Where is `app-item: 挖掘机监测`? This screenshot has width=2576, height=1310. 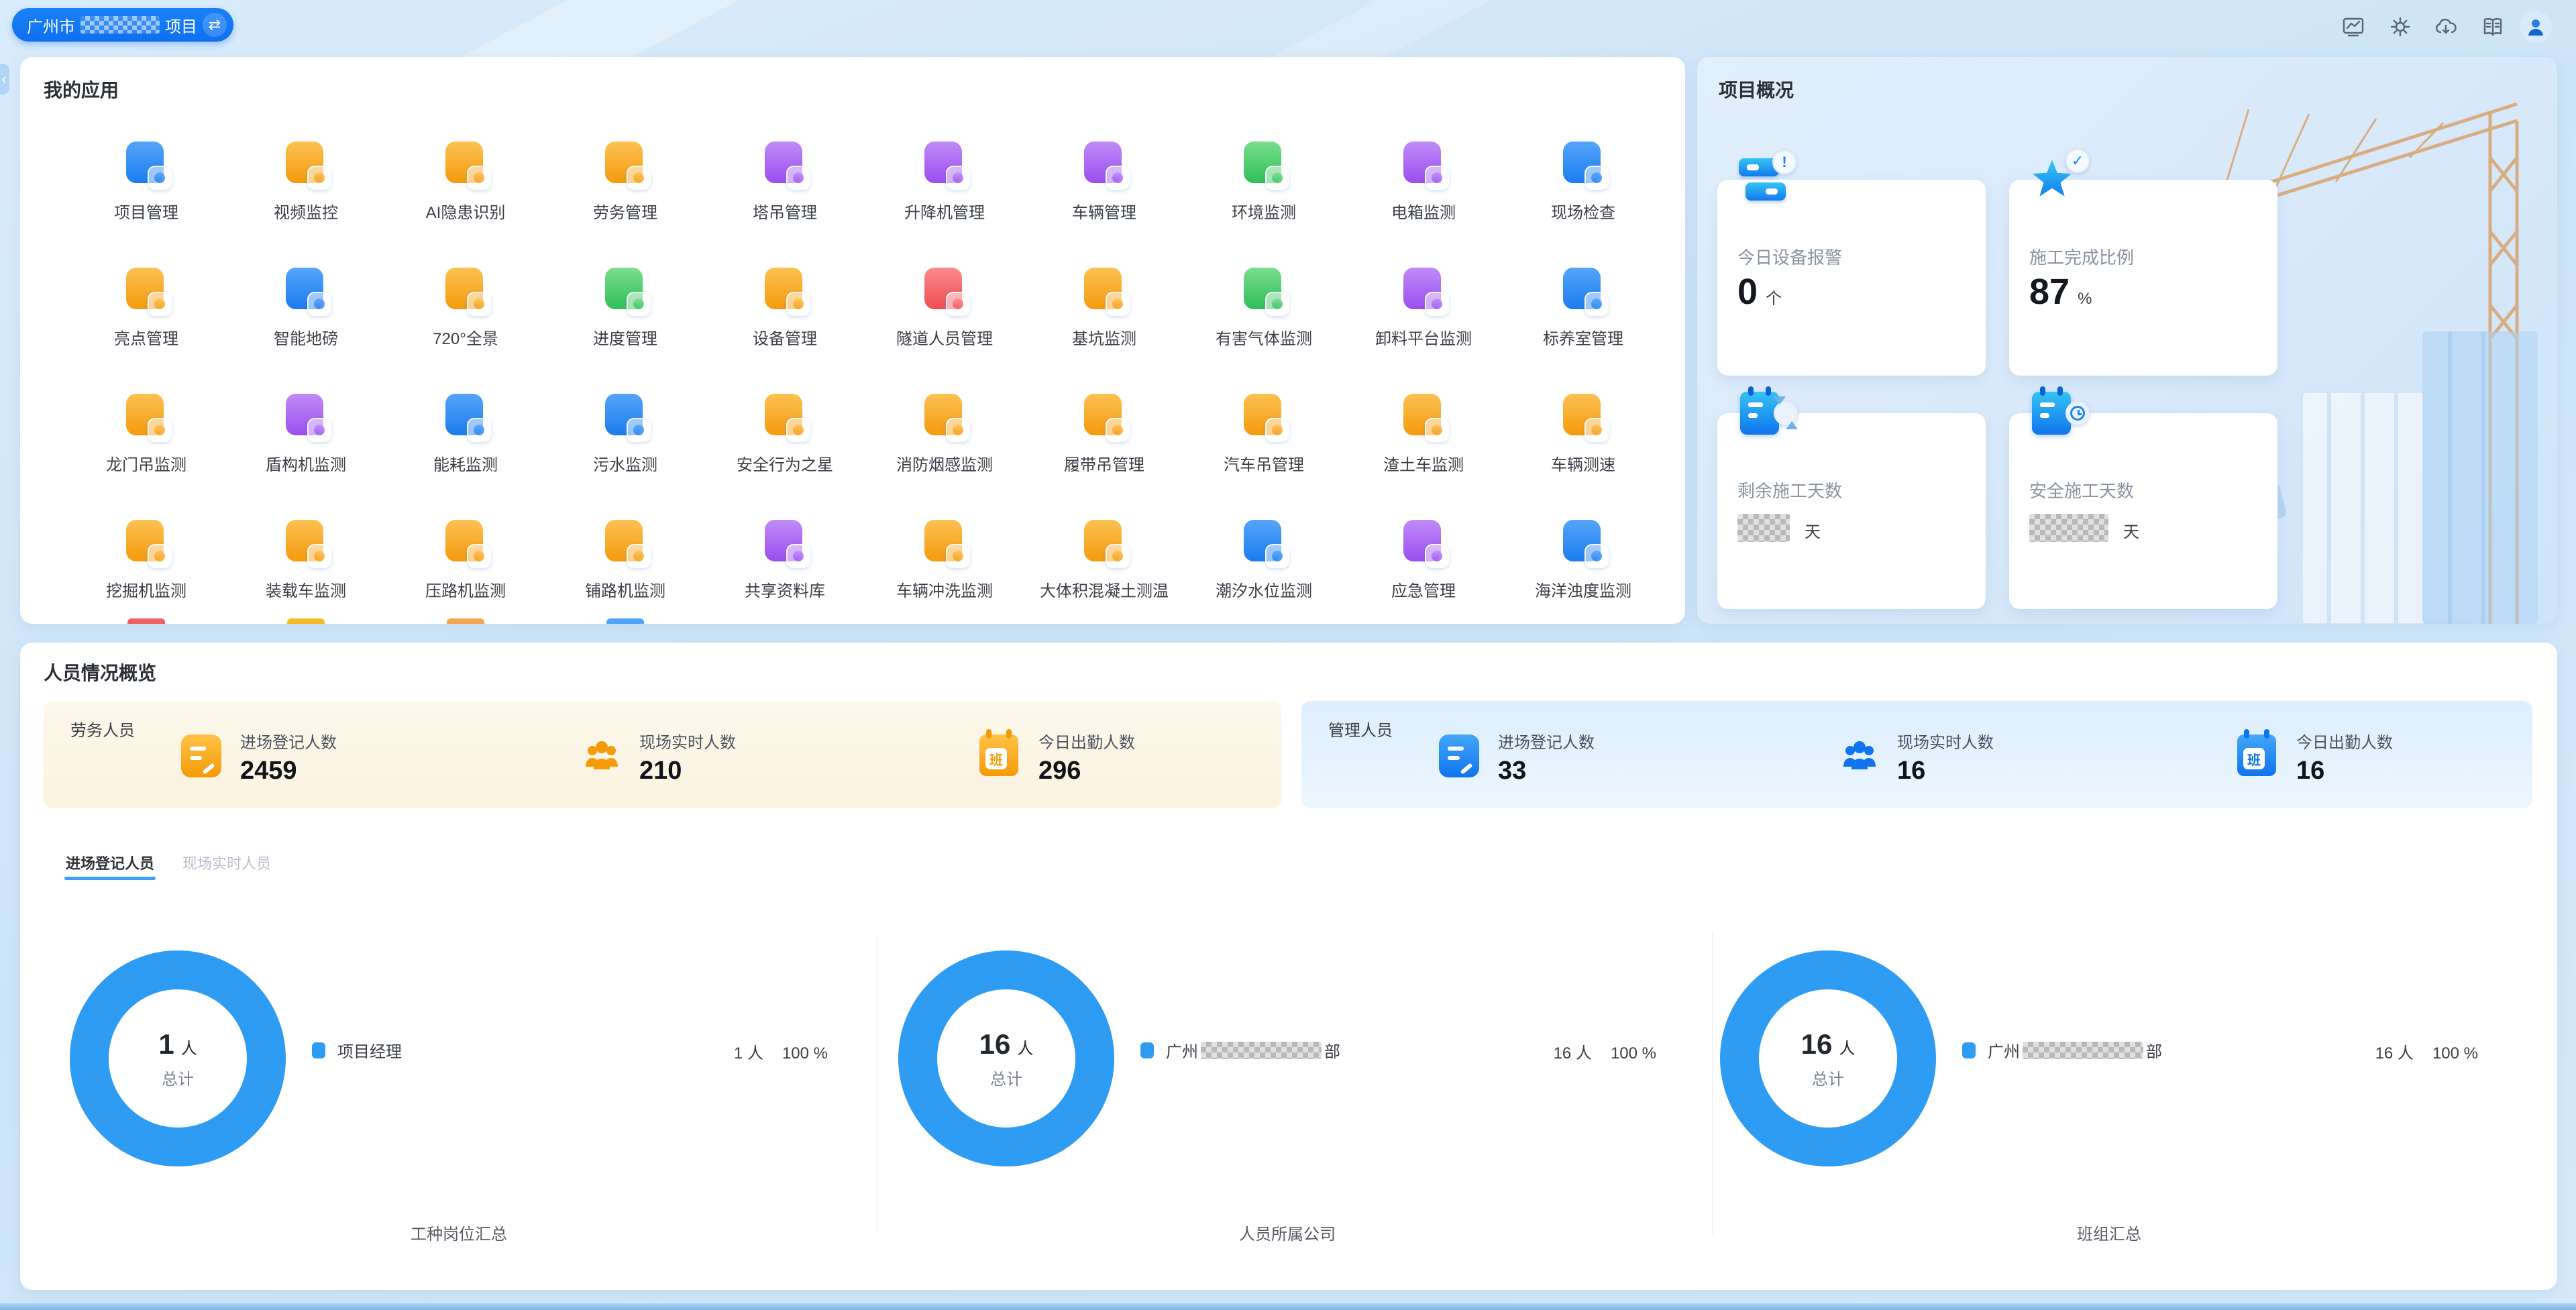
app-item: 挖掘机监测 is located at coordinates (146, 570).